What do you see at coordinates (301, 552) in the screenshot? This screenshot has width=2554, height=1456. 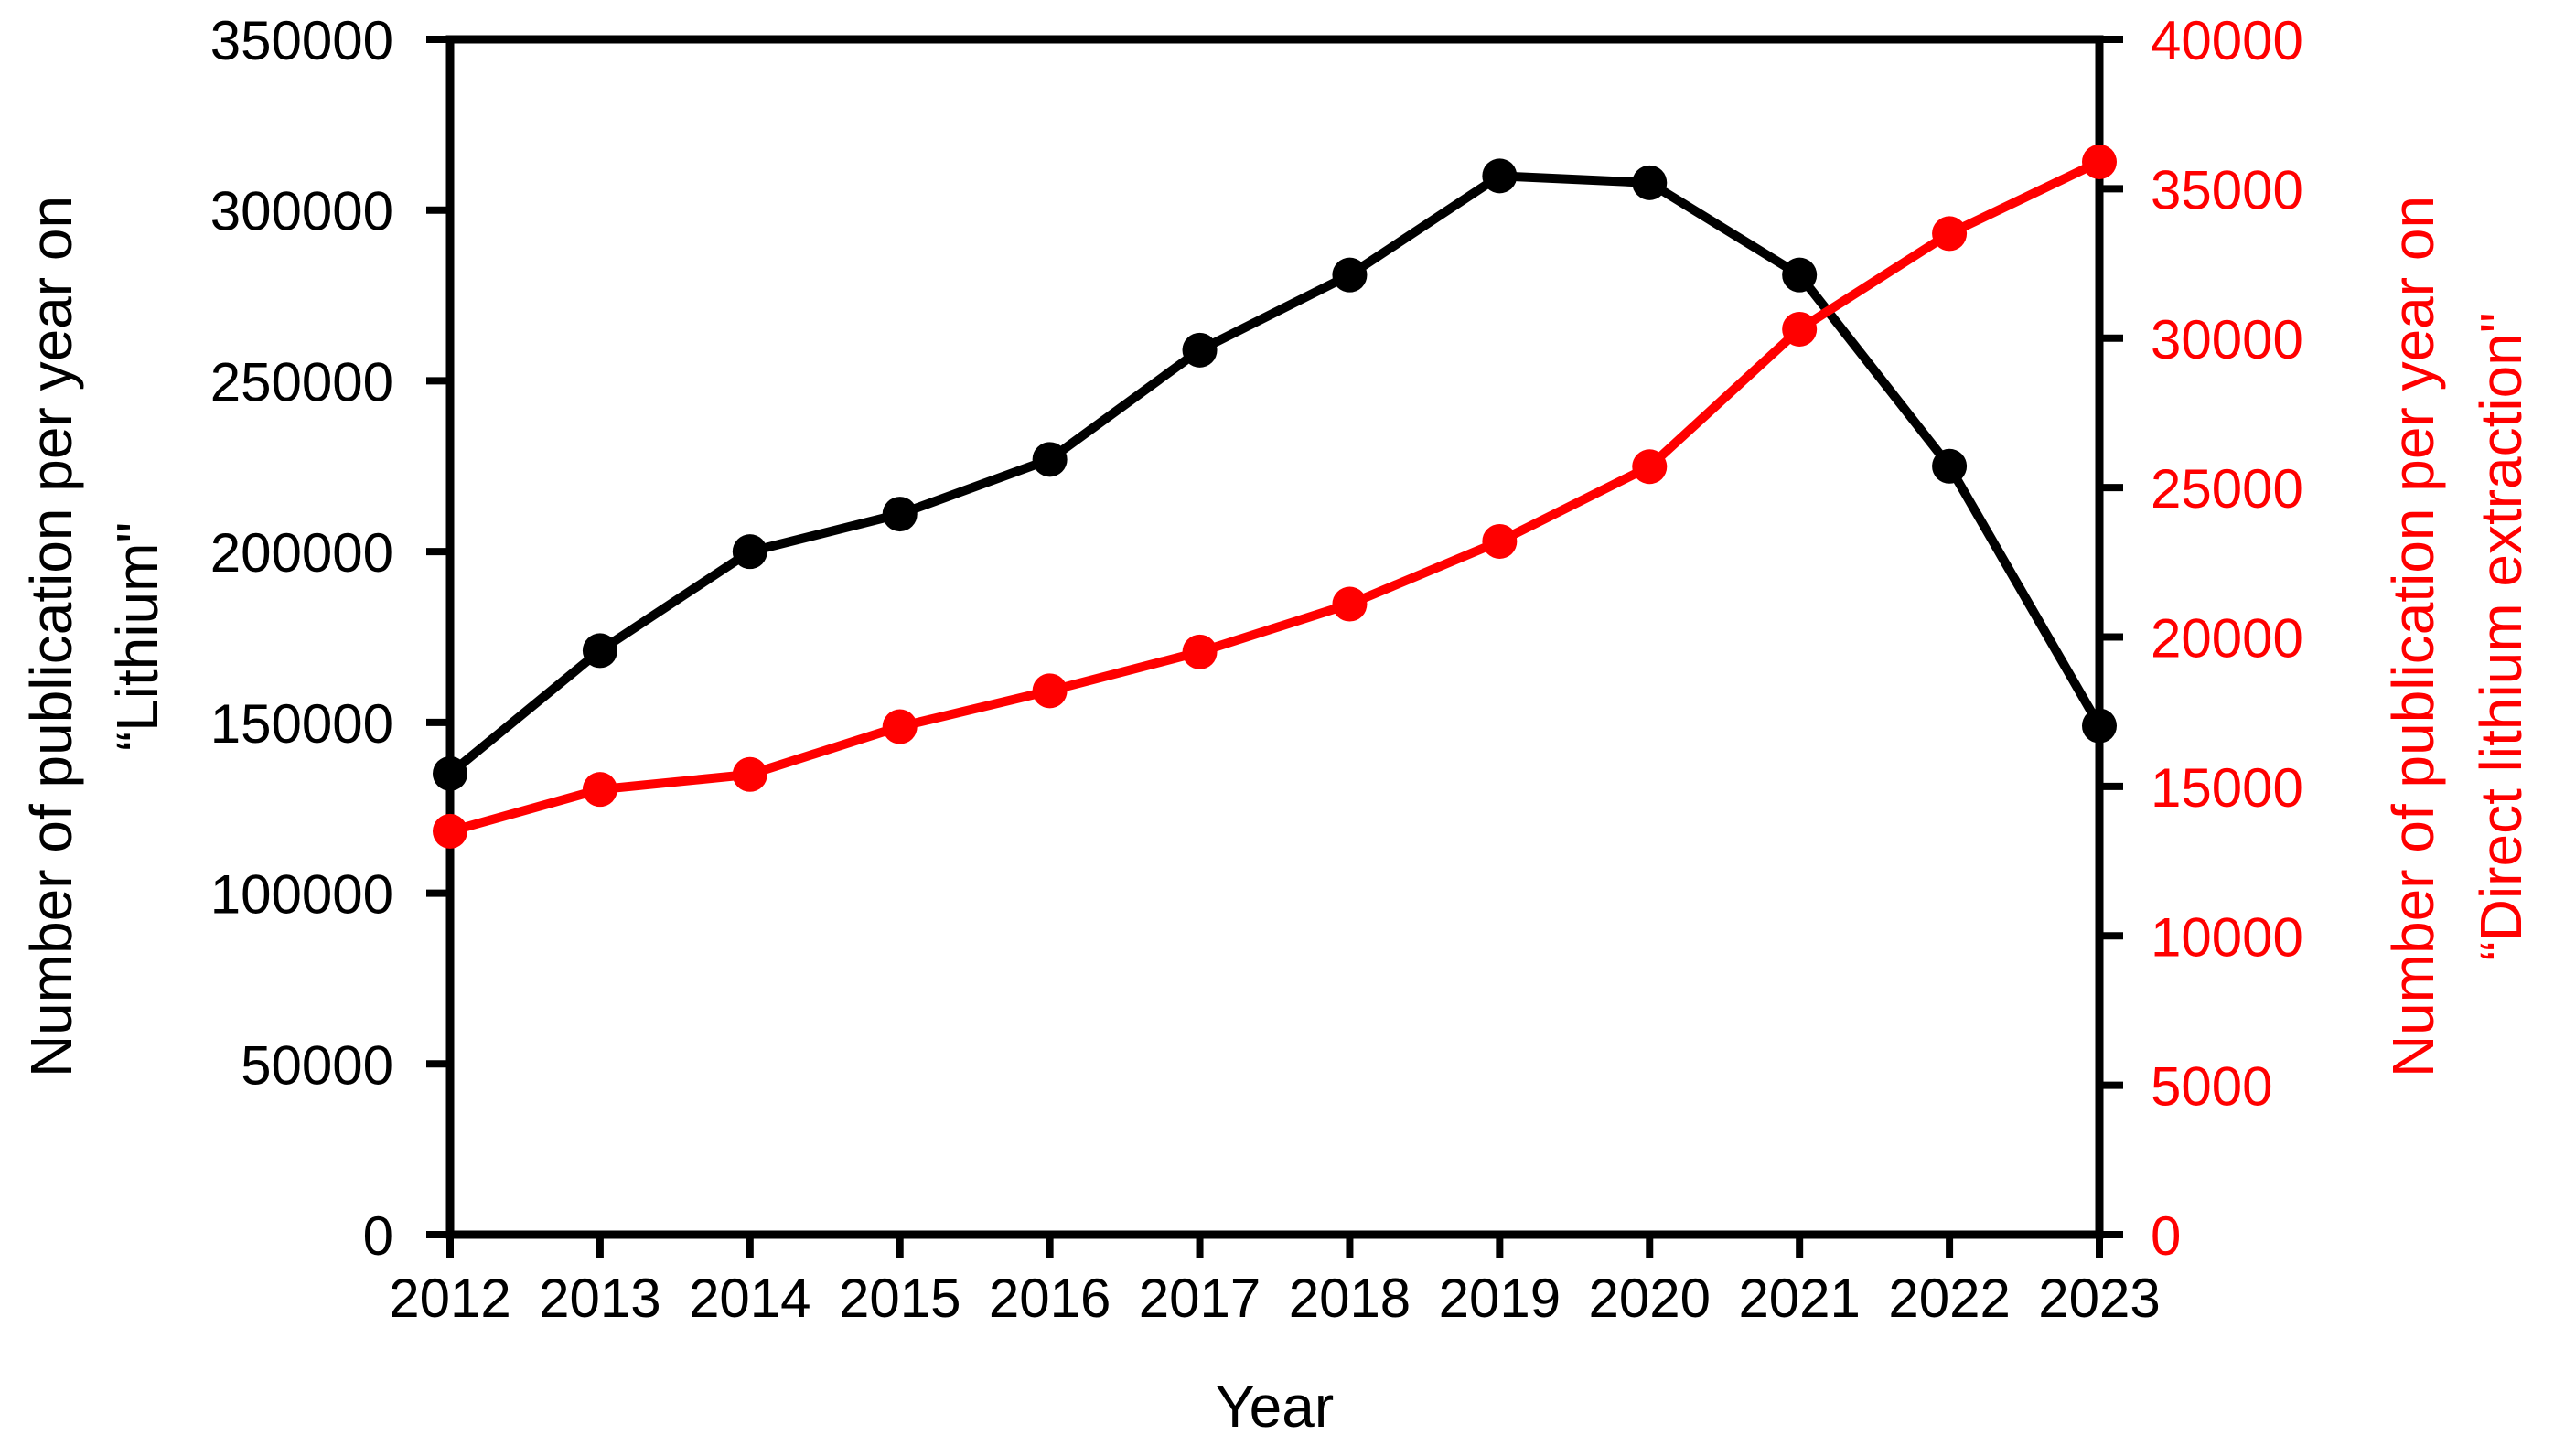 I see `left-axis-tick-label: 200000` at bounding box center [301, 552].